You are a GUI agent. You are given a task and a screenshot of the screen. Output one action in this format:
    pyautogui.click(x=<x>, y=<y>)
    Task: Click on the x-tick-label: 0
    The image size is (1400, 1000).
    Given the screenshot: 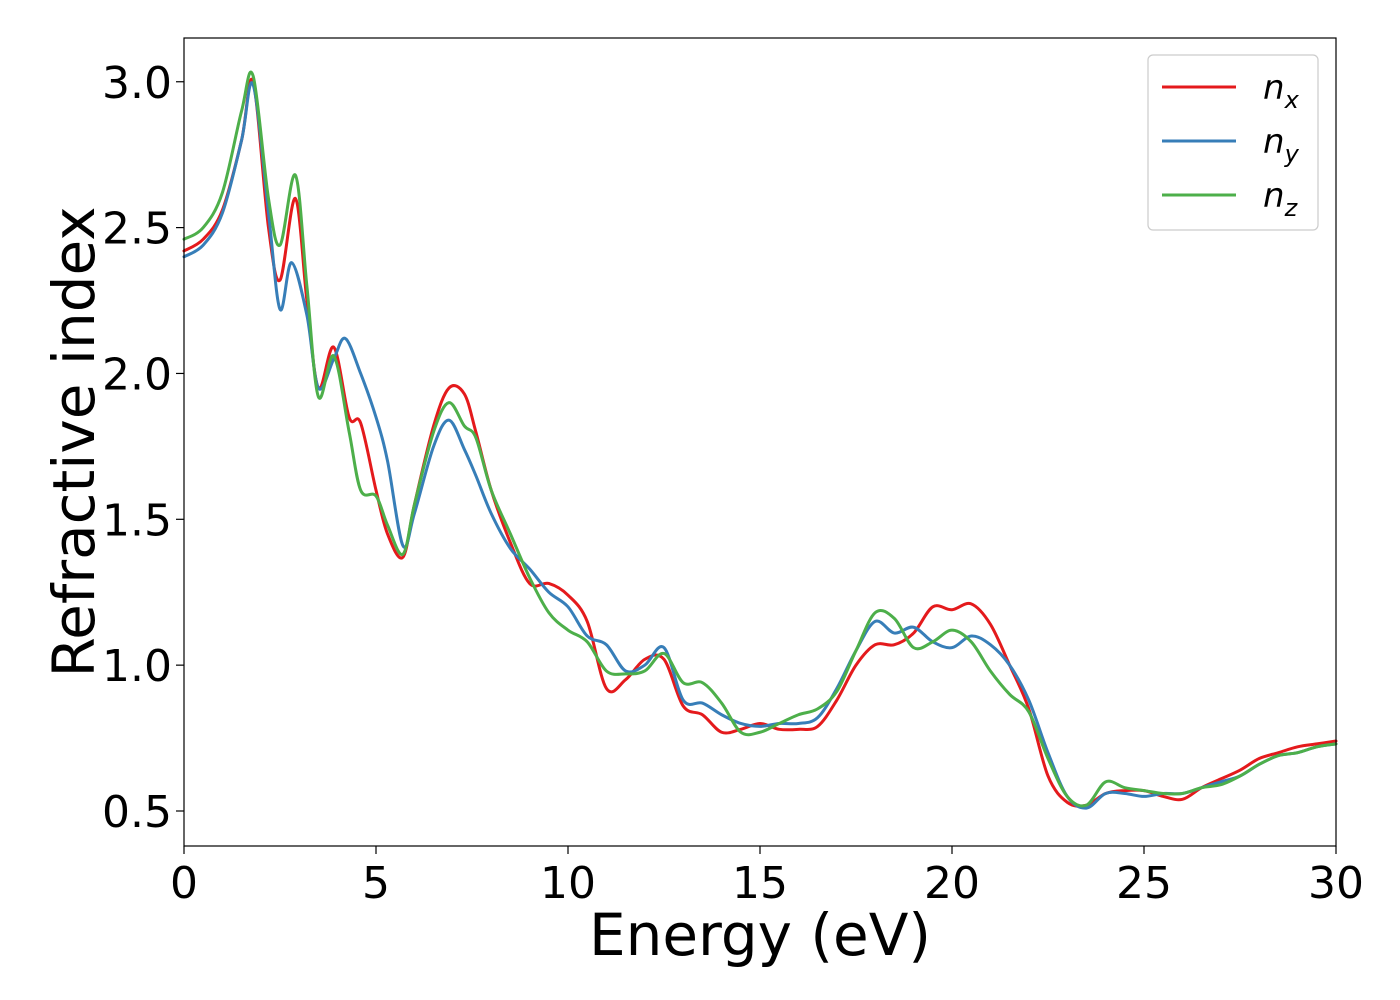 What is the action you would take?
    pyautogui.click(x=184, y=883)
    